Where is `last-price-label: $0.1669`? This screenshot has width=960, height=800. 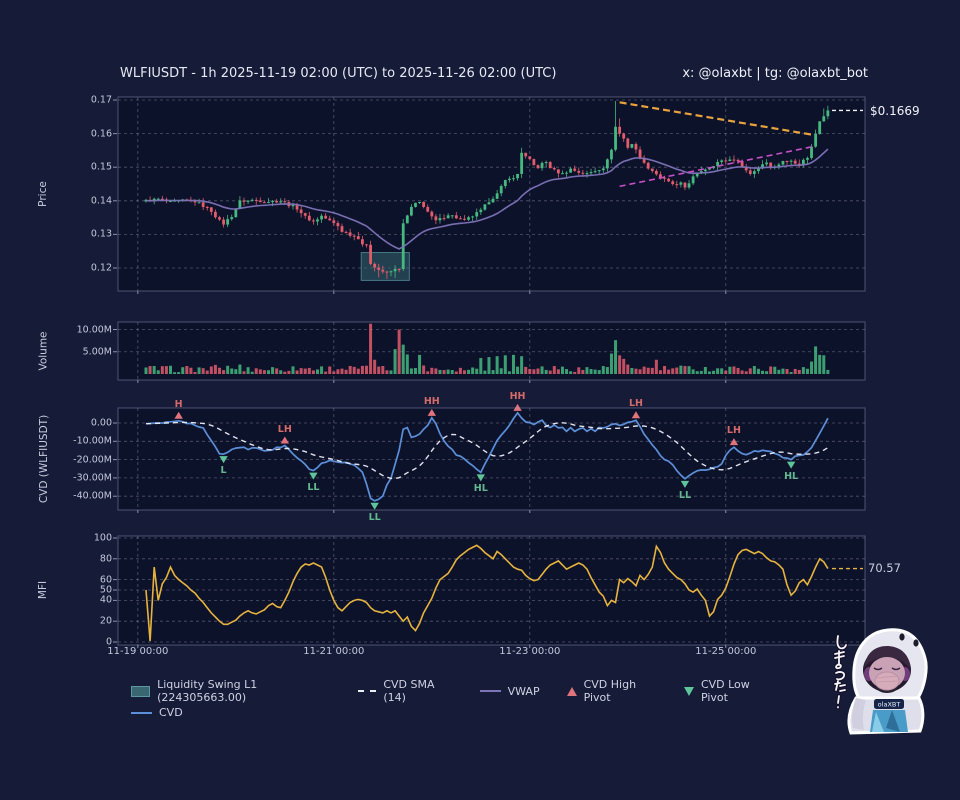 last-price-label: $0.1669 is located at coordinates (895, 111).